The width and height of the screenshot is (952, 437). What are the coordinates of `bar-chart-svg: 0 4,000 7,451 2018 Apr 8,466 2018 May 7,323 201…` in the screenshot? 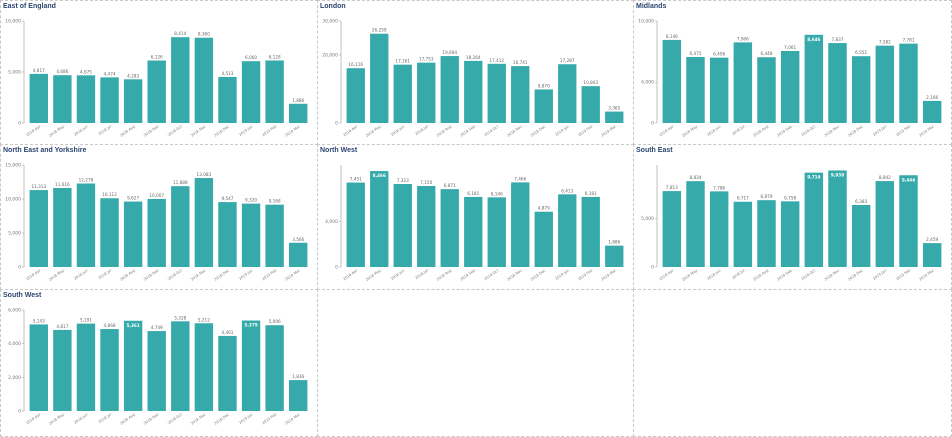 It's located at (474, 223).